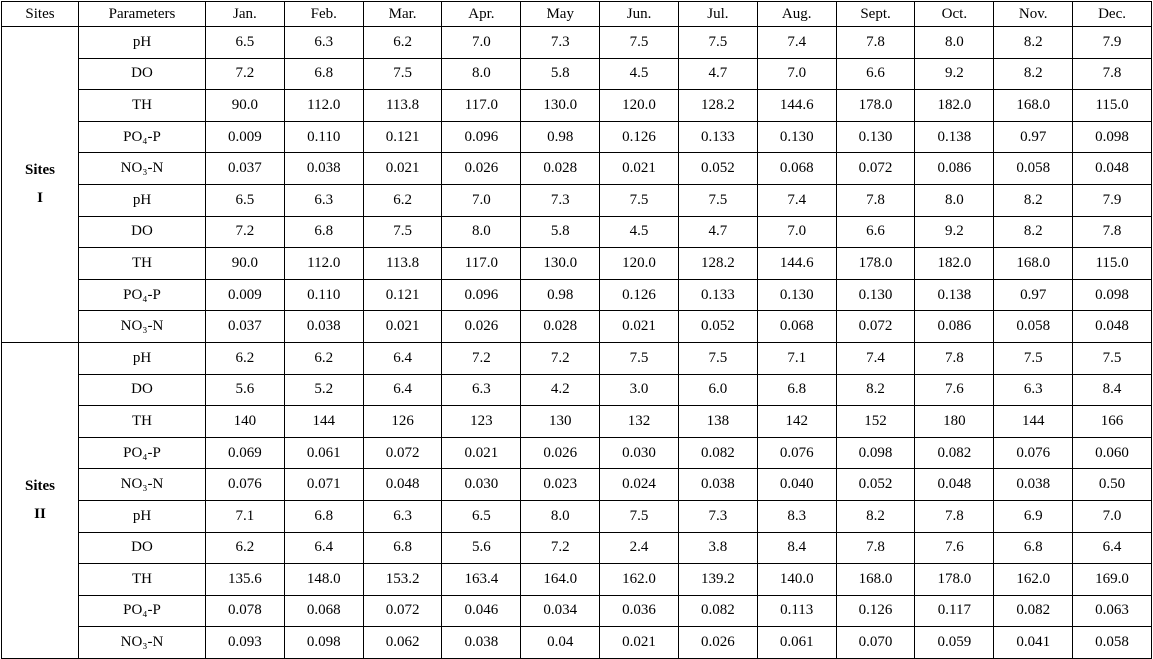  Describe the element at coordinates (717, 579) in the screenshot. I see `cell-value: 139.2` at that location.